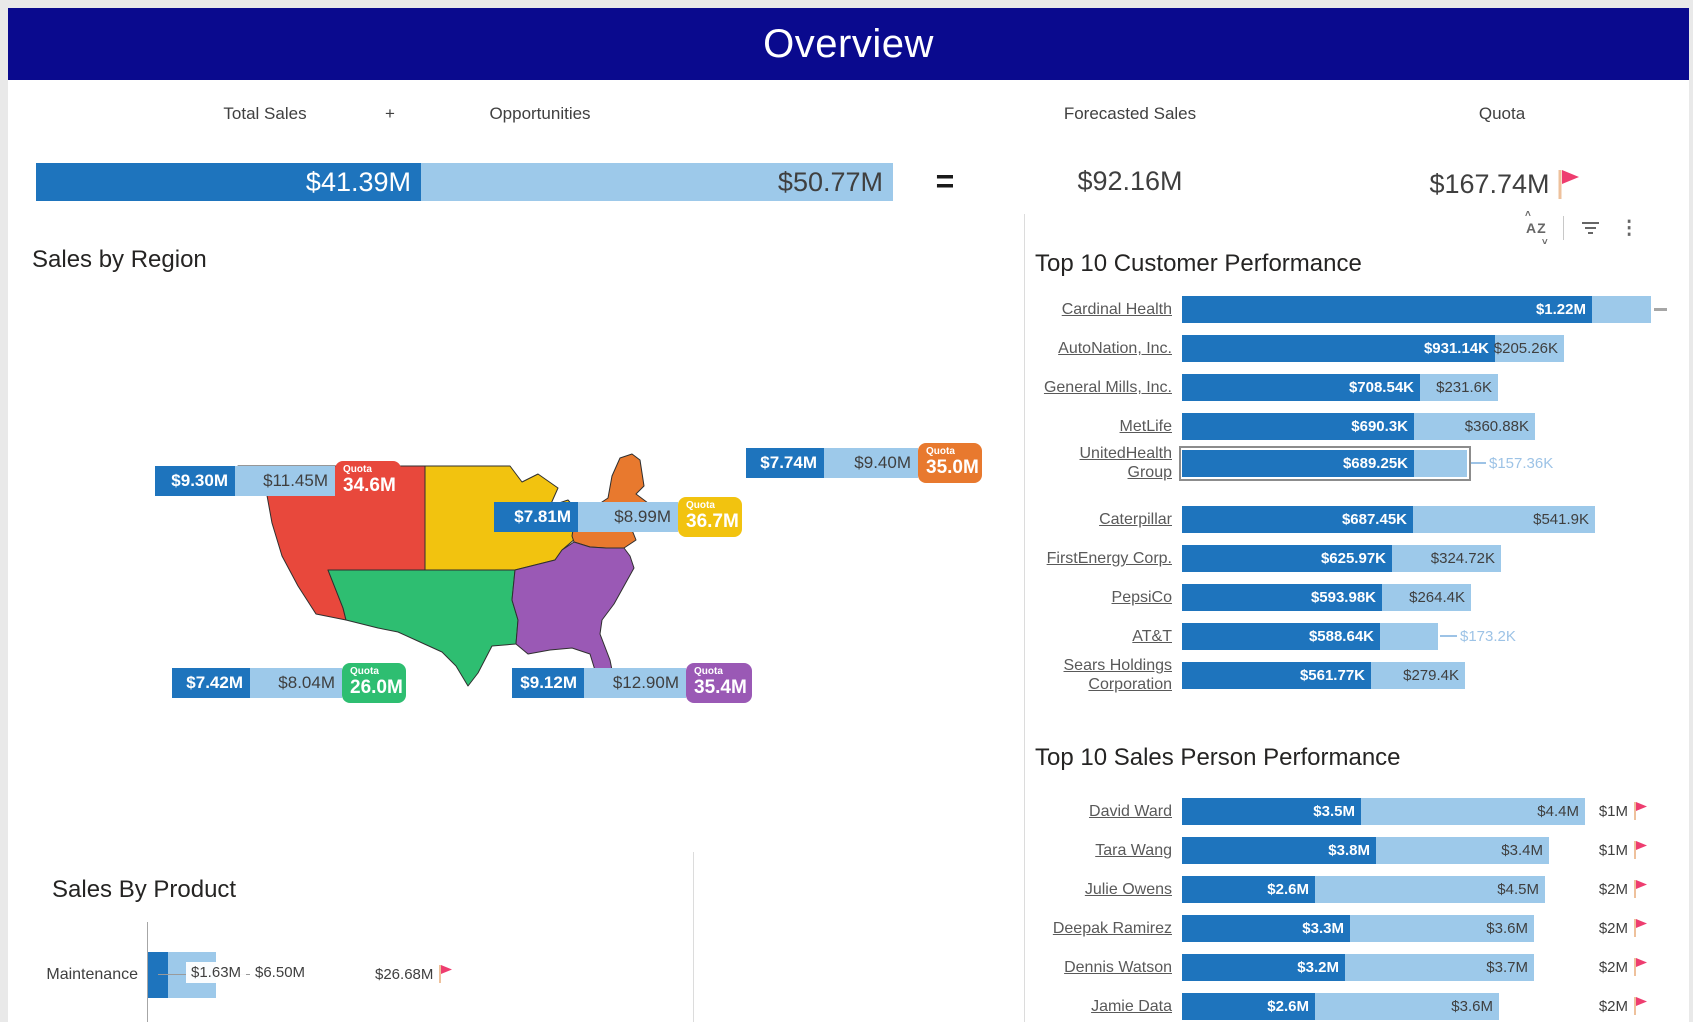 This screenshot has height=1022, width=1693. Describe the element at coordinates (1297, 519) in the screenshot. I see `customer-sales-bar: $687.45K` at that location.